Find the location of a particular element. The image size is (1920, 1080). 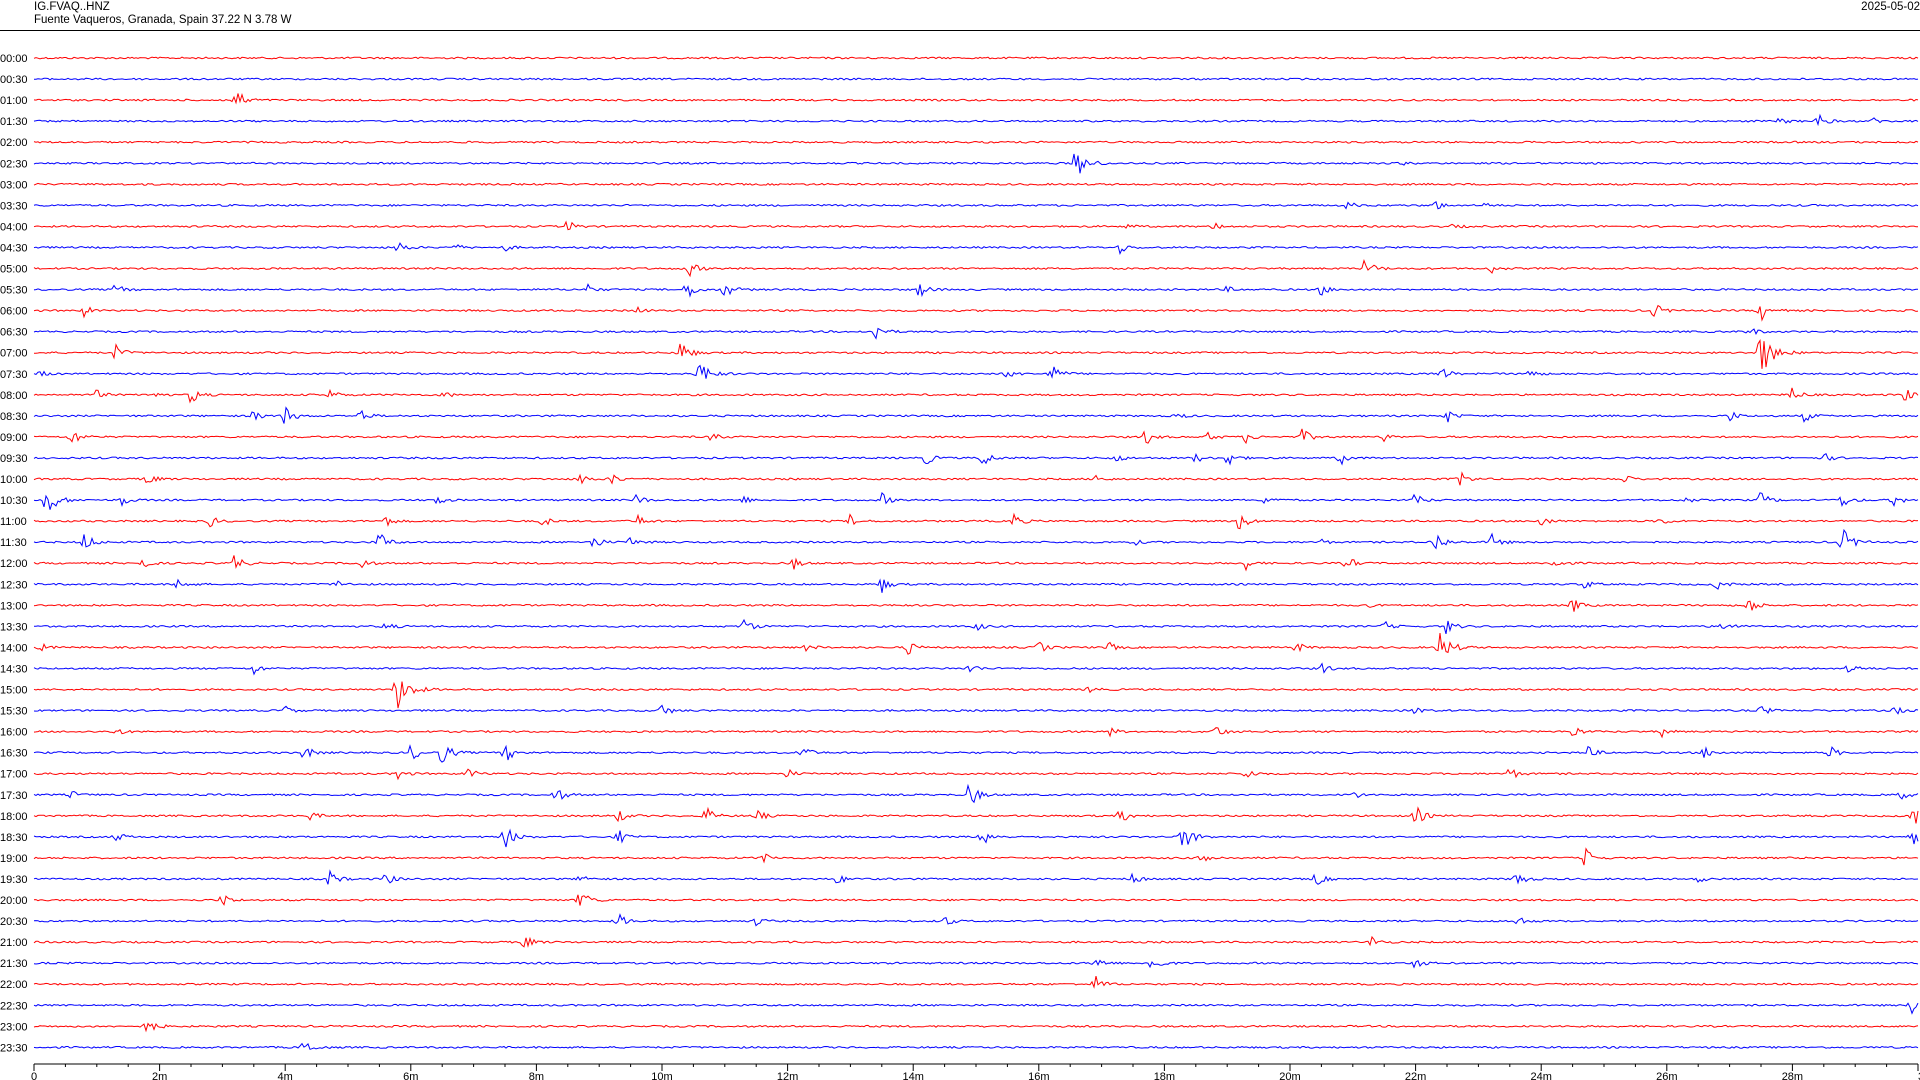

row-label: 03:30 is located at coordinates (14, 206).